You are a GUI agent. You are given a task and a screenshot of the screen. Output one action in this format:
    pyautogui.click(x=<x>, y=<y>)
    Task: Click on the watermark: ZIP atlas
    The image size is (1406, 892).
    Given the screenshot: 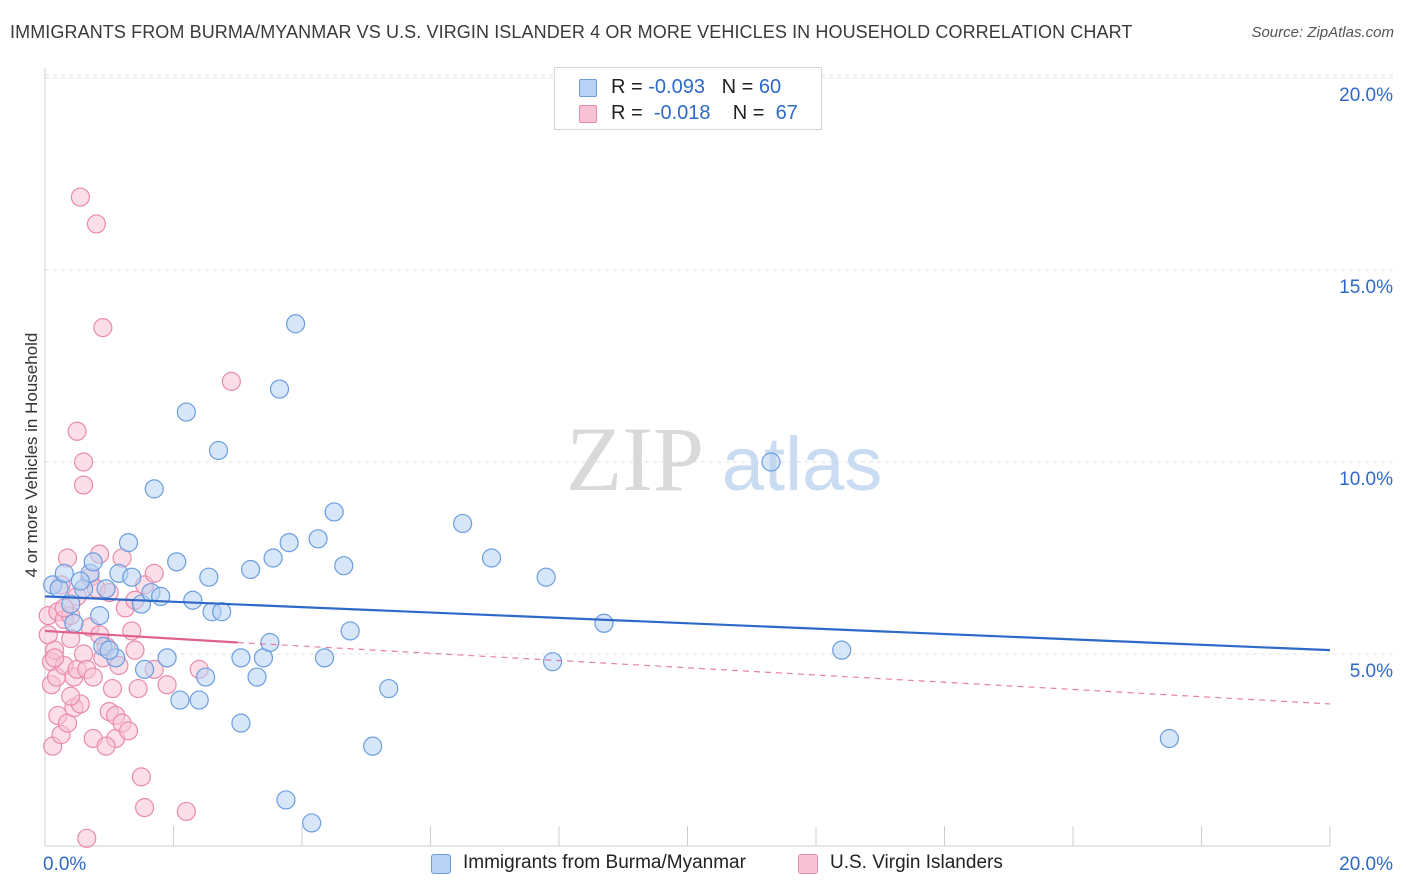 What is the action you would take?
    pyautogui.click(x=724, y=459)
    